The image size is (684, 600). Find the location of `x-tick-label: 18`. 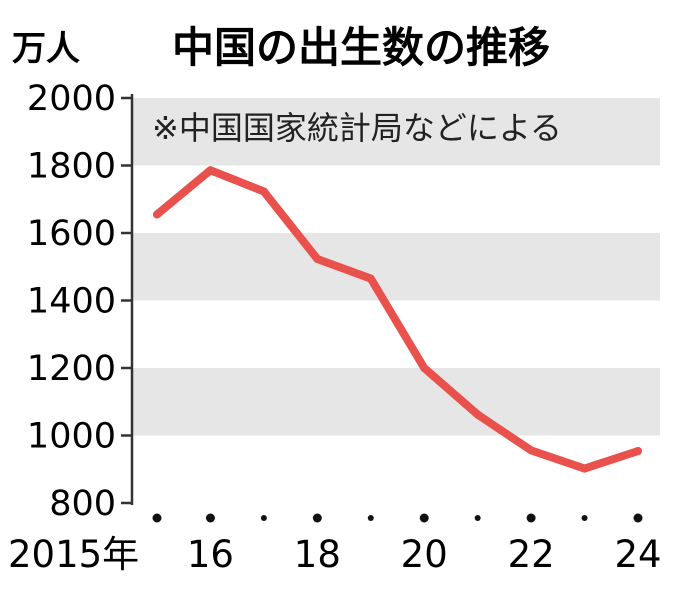

x-tick-label: 18 is located at coordinates (317, 554).